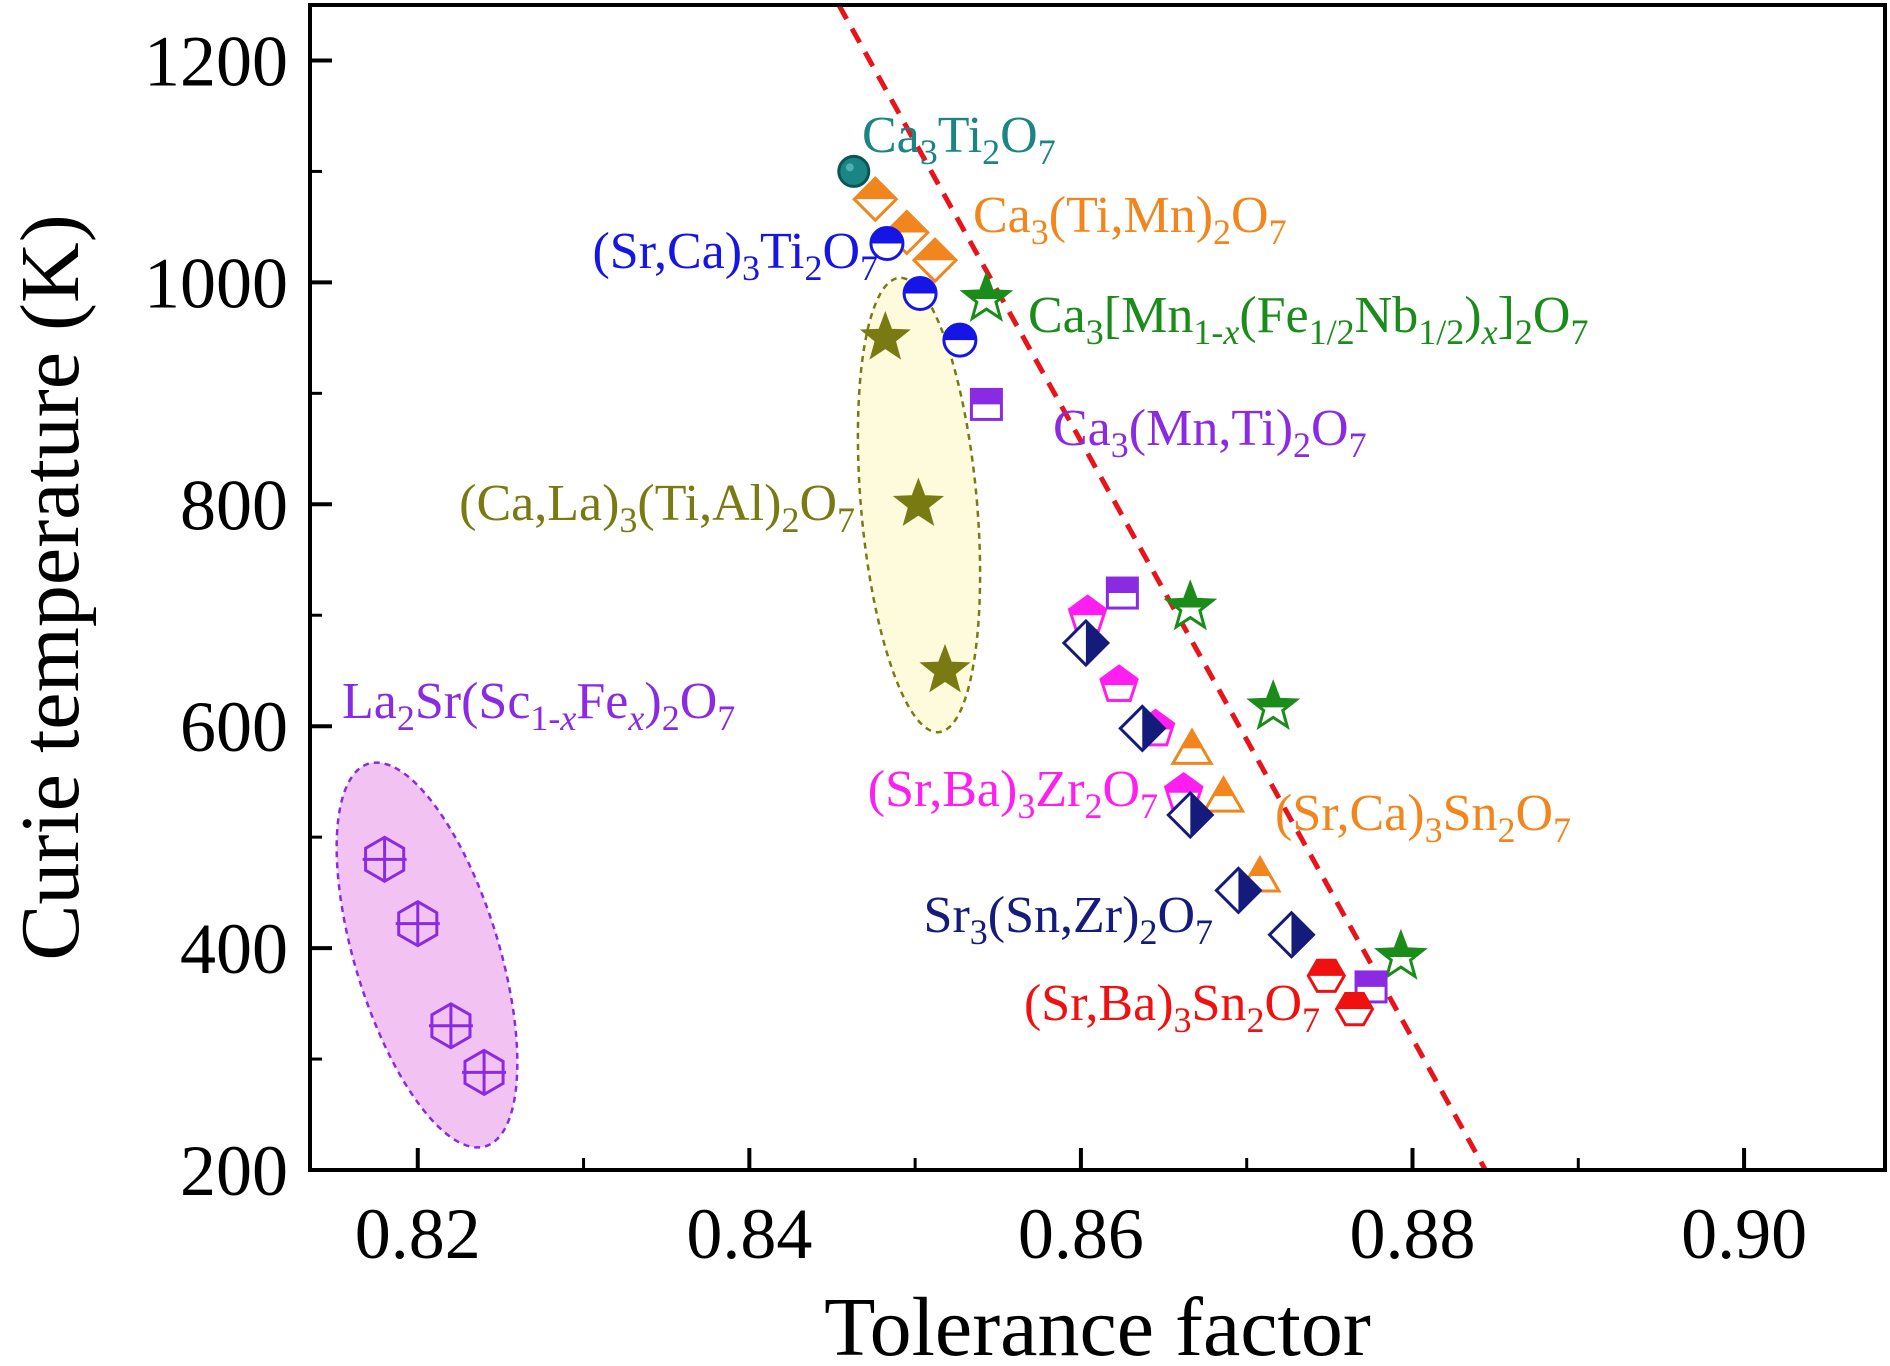 The height and width of the screenshot is (1366, 1890). I want to click on y-tick-label: 1200, so click(216, 61).